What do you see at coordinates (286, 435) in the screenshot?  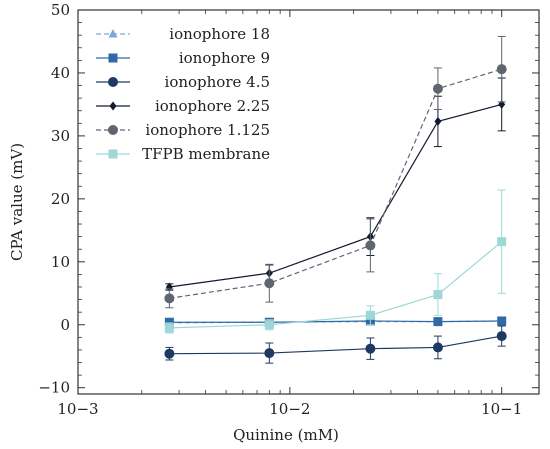 I see `x-axis-label: Quinine (mM)` at bounding box center [286, 435].